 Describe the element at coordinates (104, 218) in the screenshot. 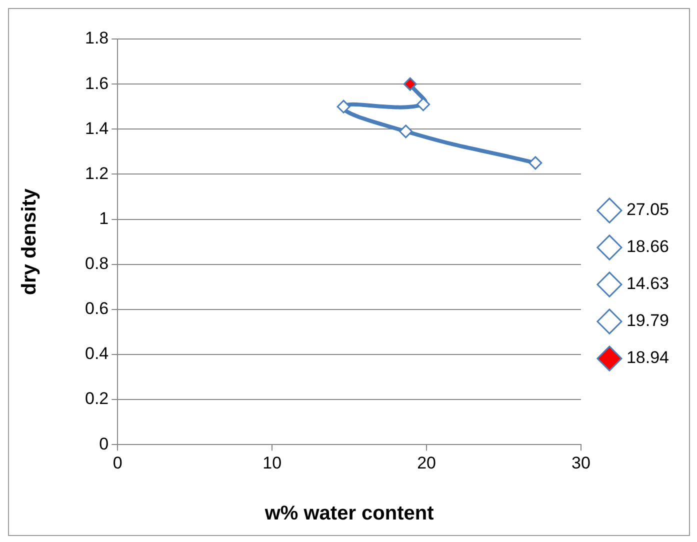

I see `y-tick-label: 1` at that location.